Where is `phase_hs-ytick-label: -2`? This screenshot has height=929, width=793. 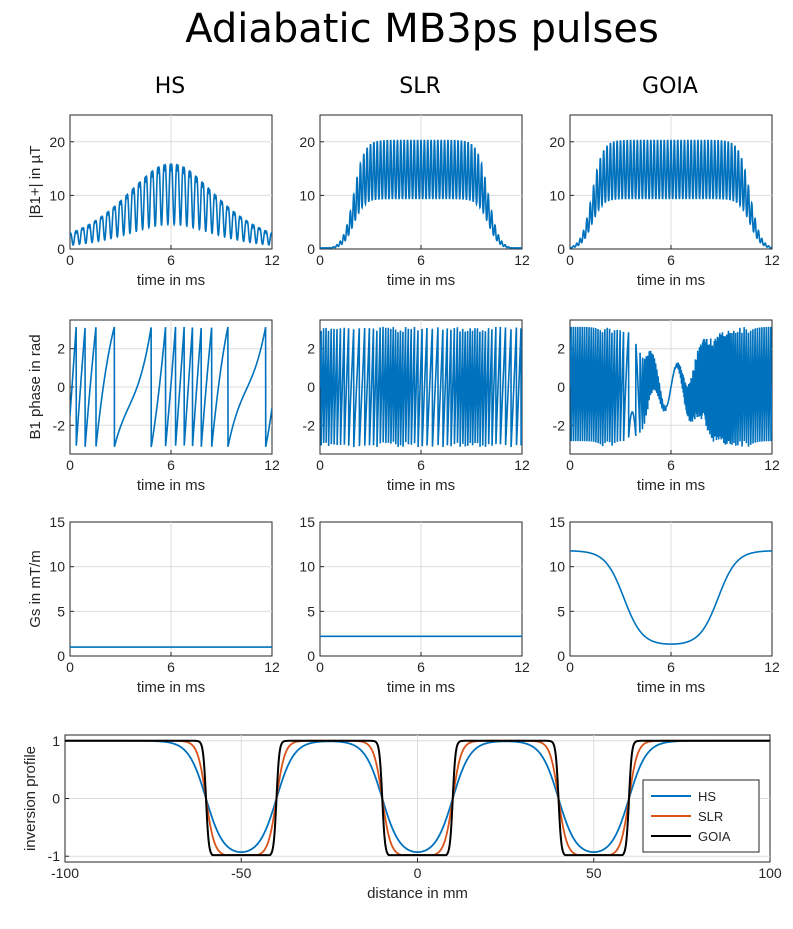
phase_hs-ytick-label: -2 is located at coordinates (59, 425).